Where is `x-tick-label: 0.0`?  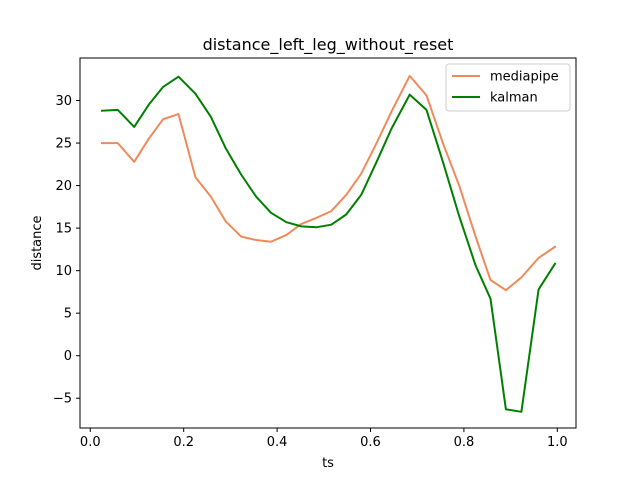 x-tick-label: 0.0 is located at coordinates (90, 442).